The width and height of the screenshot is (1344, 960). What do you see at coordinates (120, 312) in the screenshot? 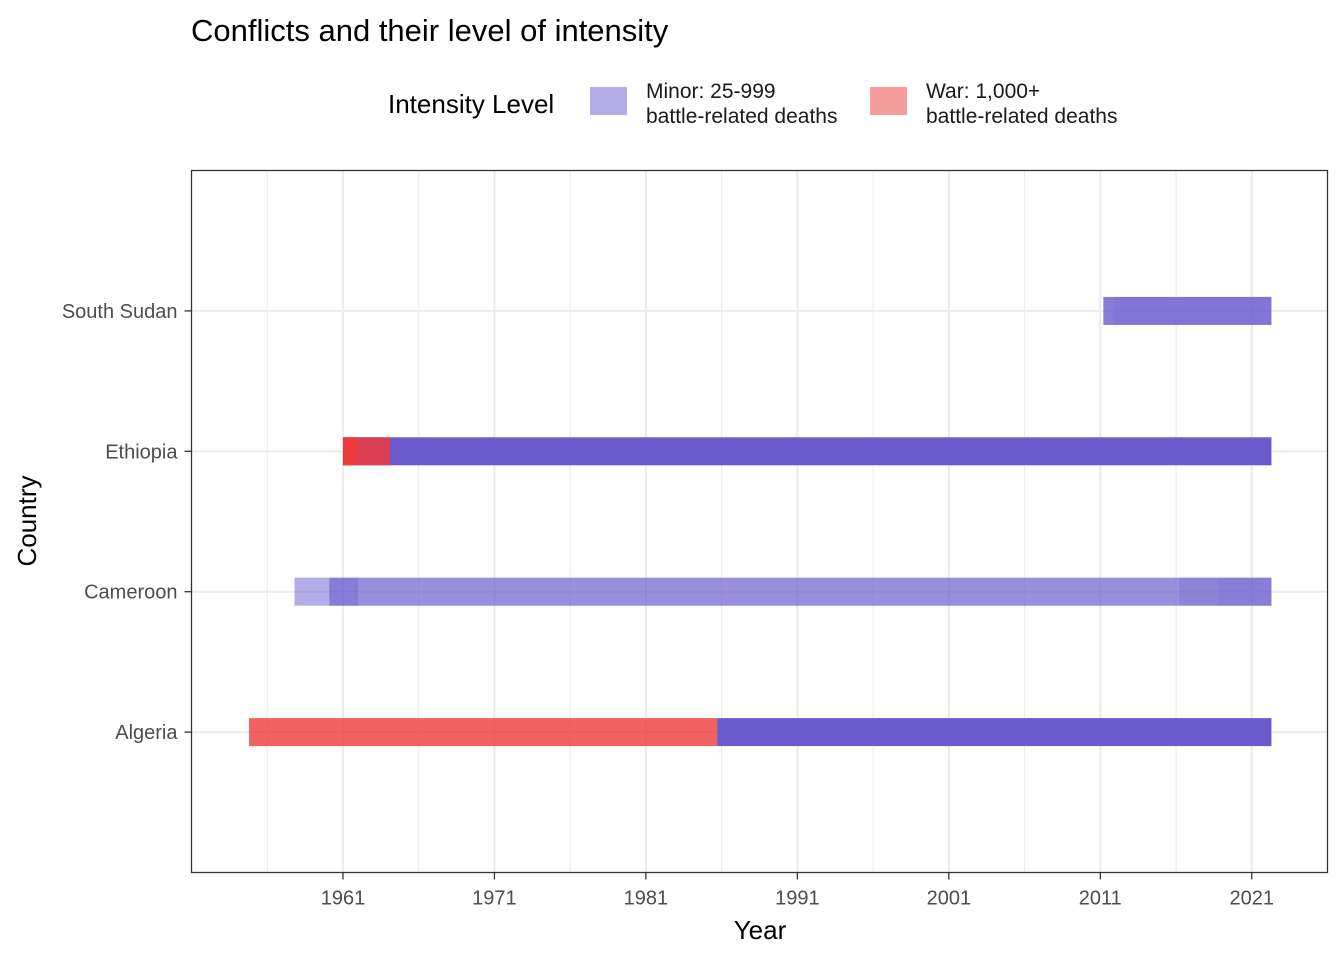
I see `y-tick-label: South Sudan` at bounding box center [120, 312].